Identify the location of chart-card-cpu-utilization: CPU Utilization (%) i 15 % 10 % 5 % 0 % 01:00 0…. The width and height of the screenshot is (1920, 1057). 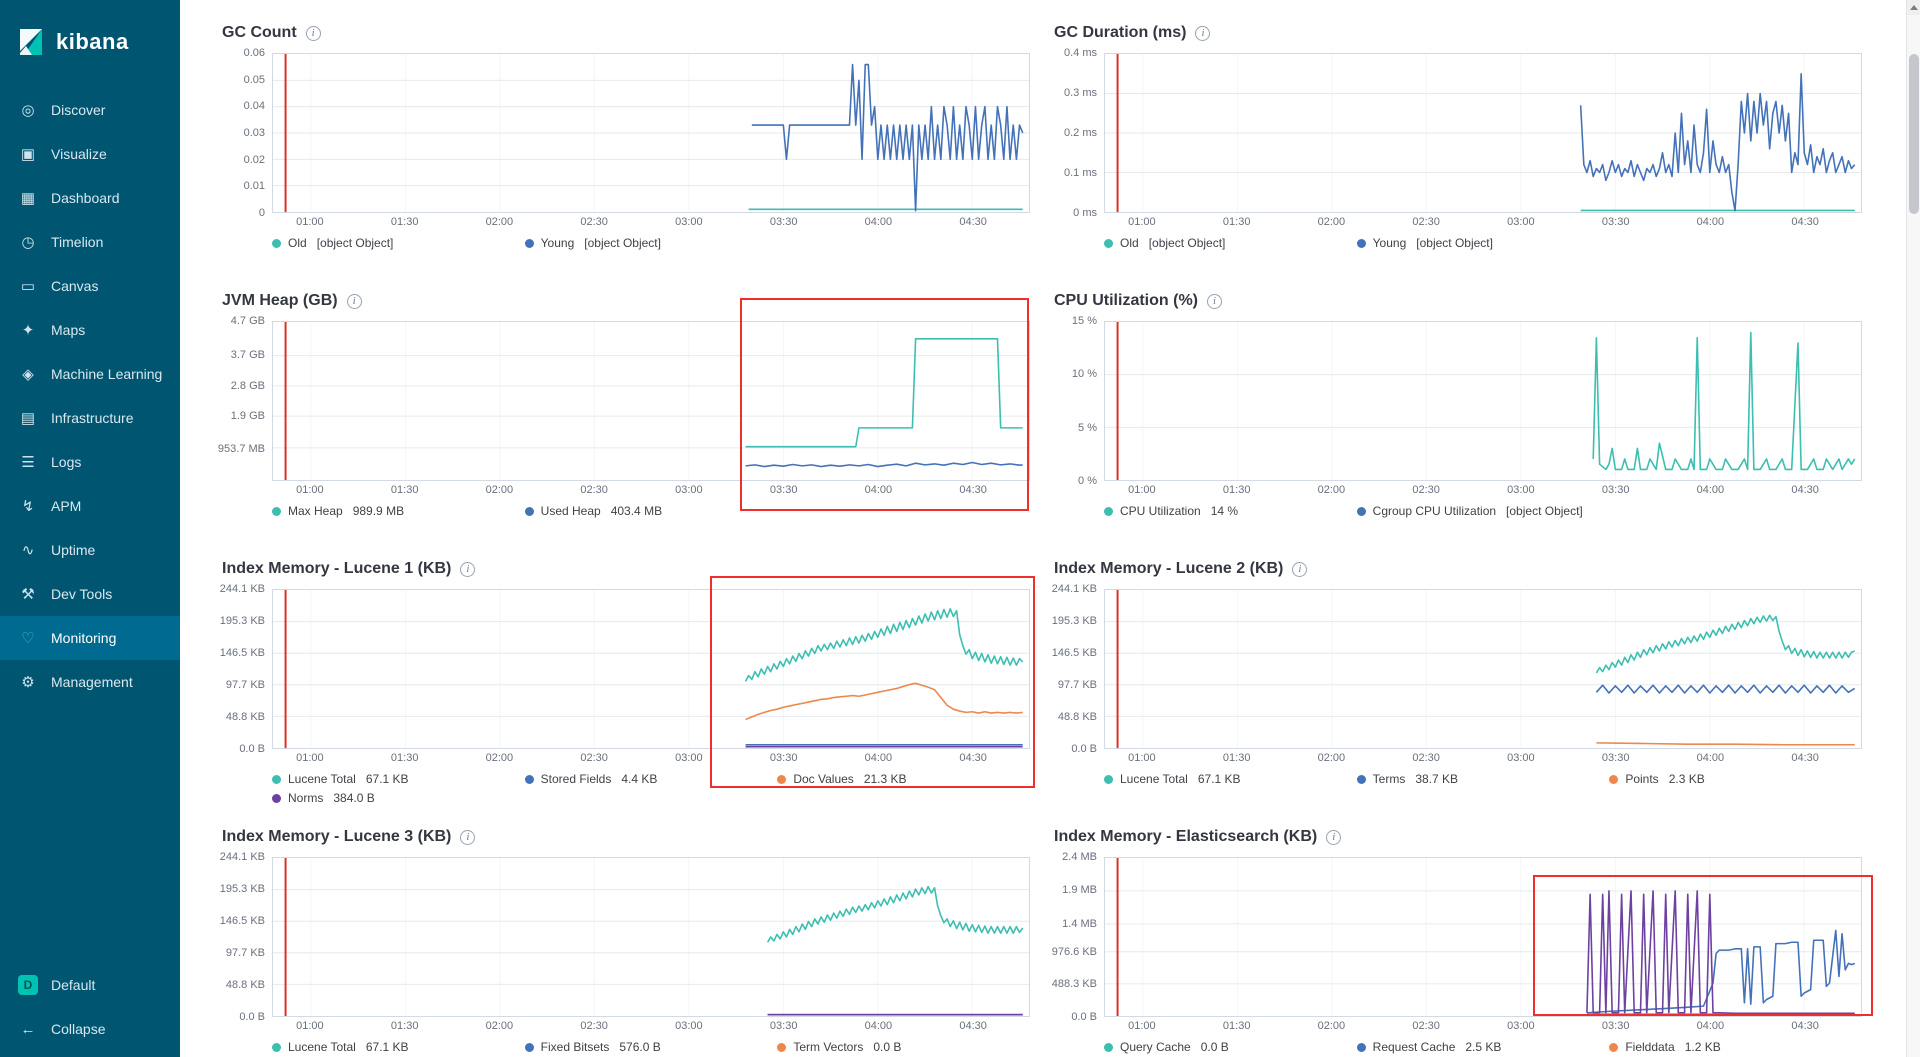
(1458, 411).